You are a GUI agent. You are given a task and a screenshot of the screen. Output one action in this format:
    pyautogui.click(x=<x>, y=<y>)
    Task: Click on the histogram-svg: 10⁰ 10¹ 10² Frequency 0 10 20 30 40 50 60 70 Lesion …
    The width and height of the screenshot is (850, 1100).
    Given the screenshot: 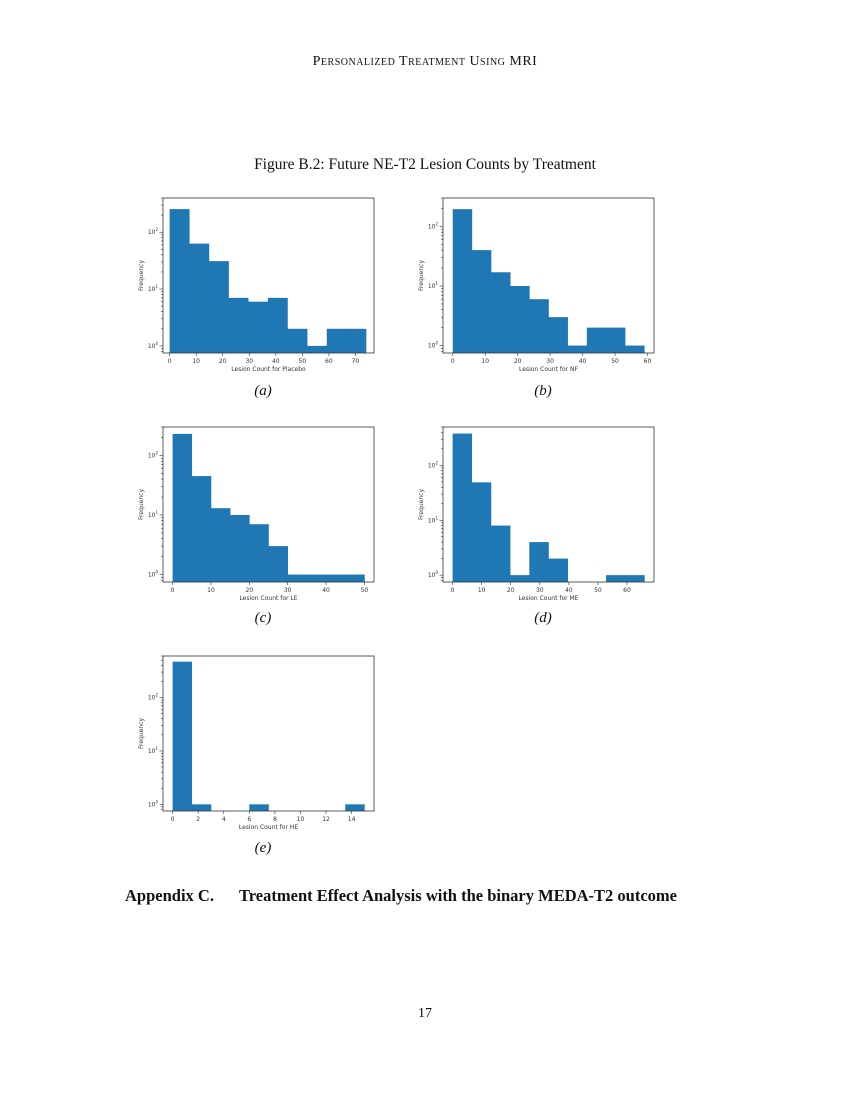 What is the action you would take?
    pyautogui.click(x=256, y=285)
    